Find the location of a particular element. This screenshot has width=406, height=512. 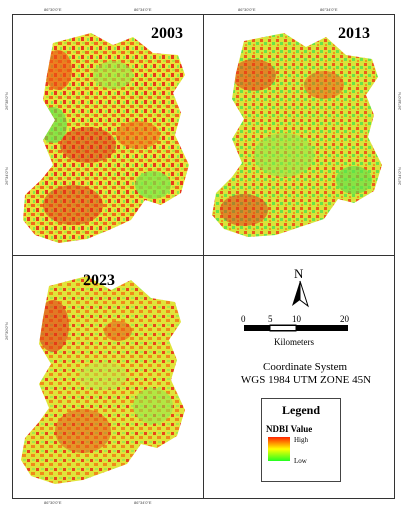

scale-bar is located at coordinates (296, 328).